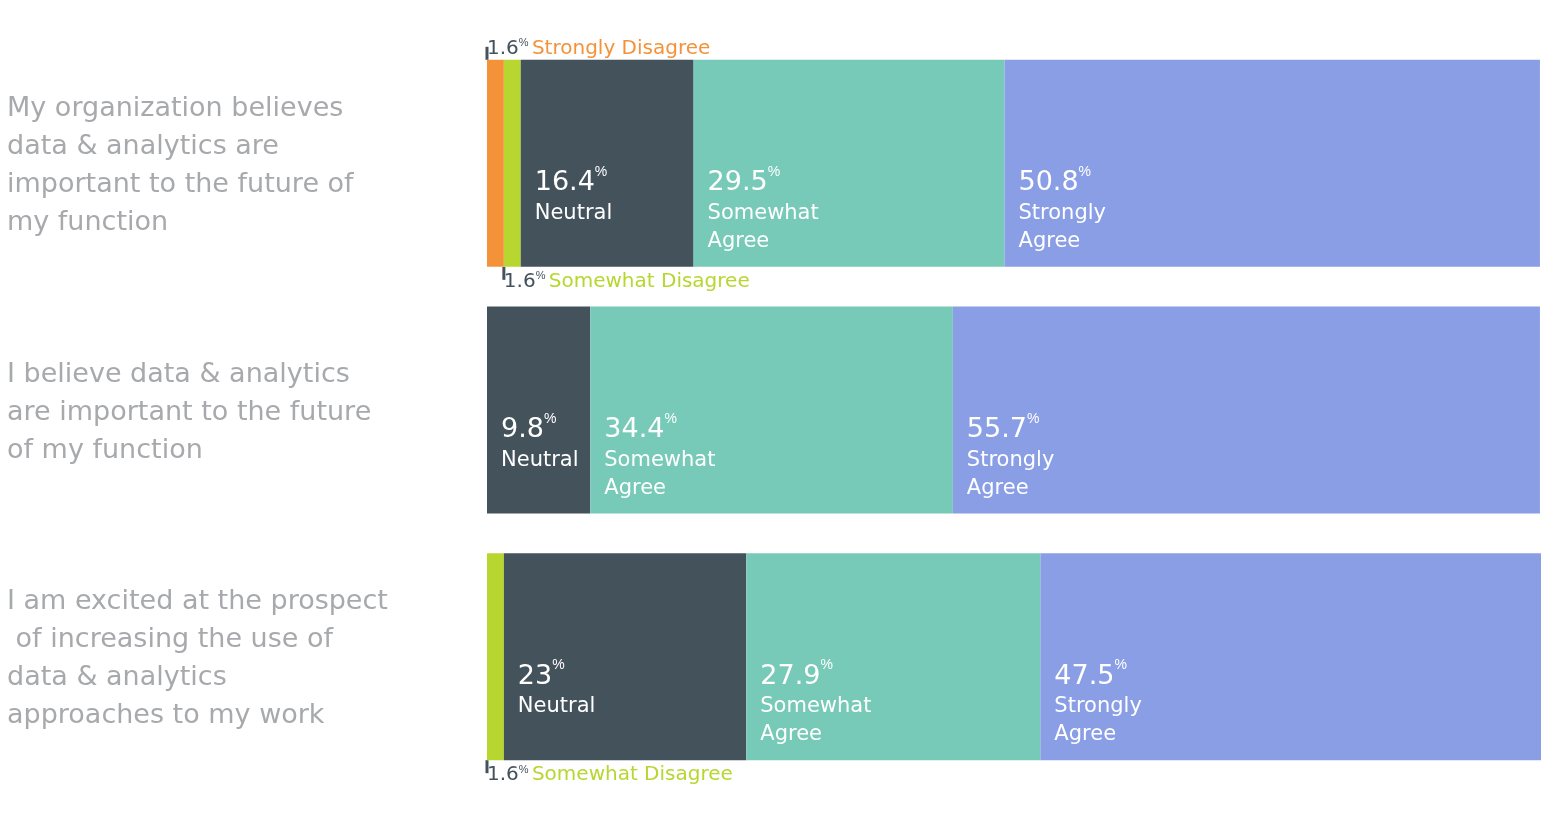 This screenshot has height=816, width=1541. Describe the element at coordinates (193, 410) in the screenshot. I see `y-tick-label: I believe data & analytics are important to the future of my function` at that location.